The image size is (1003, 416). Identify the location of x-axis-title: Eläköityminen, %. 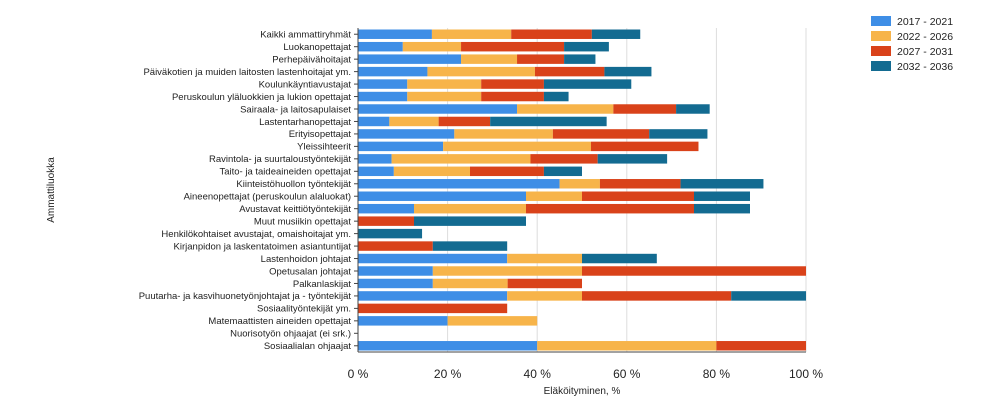
(582, 391).